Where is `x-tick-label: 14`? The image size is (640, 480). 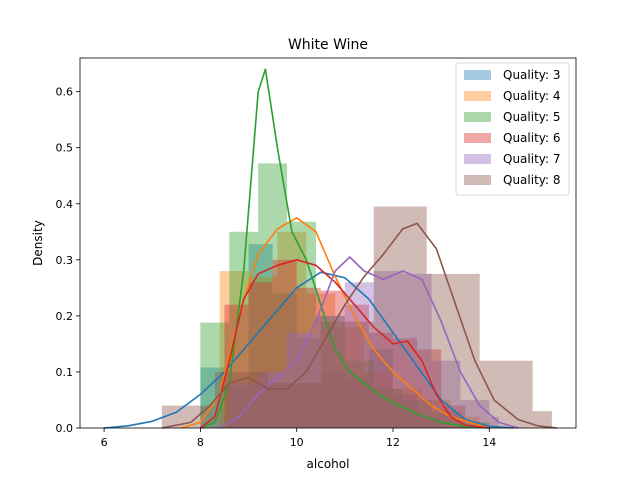
x-tick-label: 14 is located at coordinates (489, 442).